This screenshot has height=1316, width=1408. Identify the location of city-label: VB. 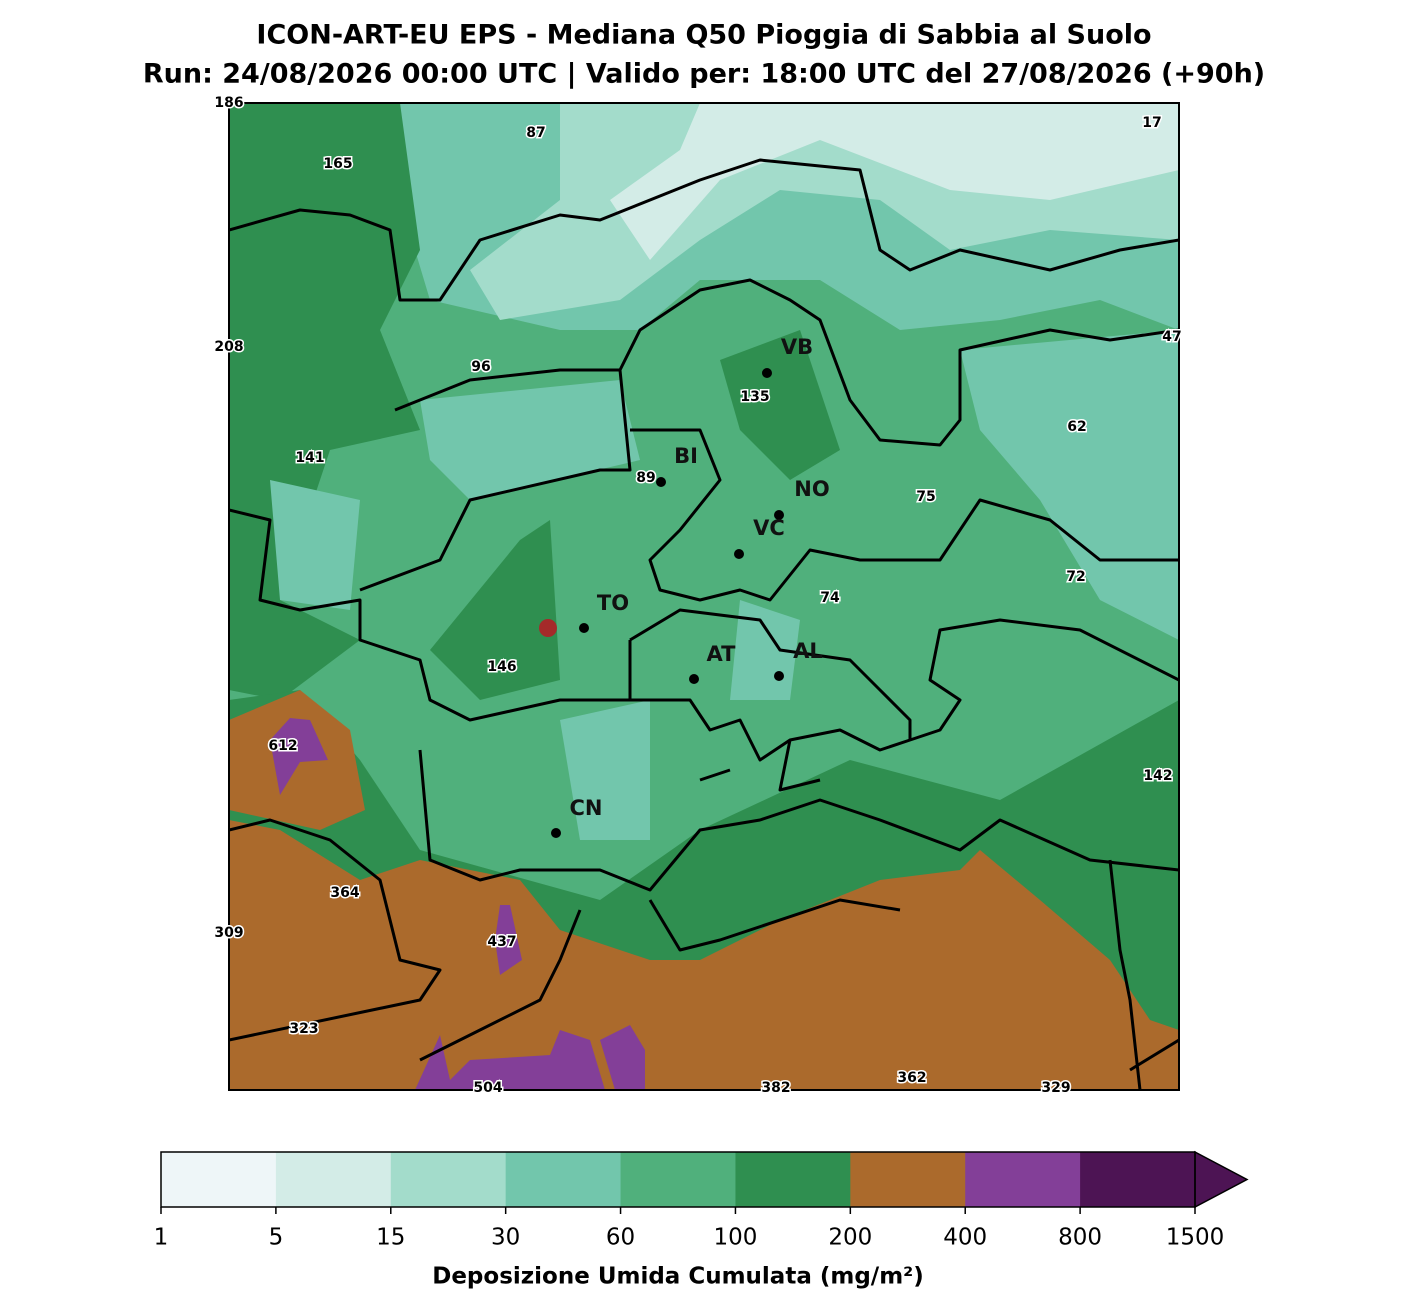
(797, 347).